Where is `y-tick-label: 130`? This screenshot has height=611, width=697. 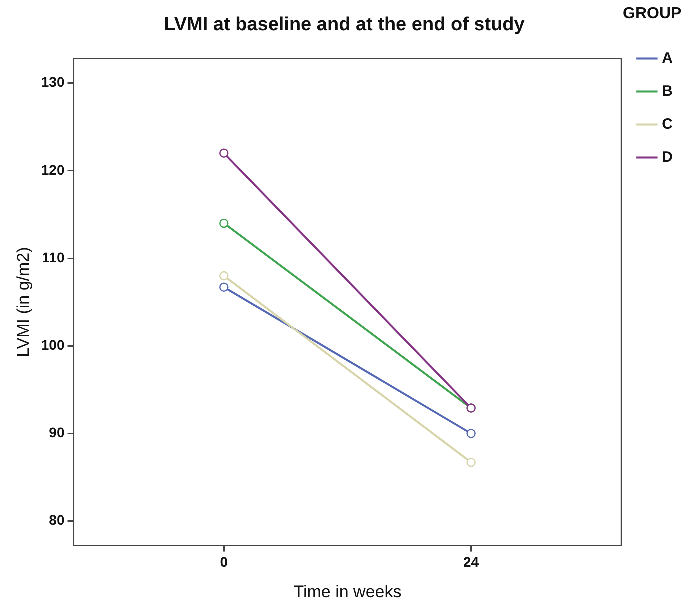
y-tick-label: 130 is located at coordinates (53, 82).